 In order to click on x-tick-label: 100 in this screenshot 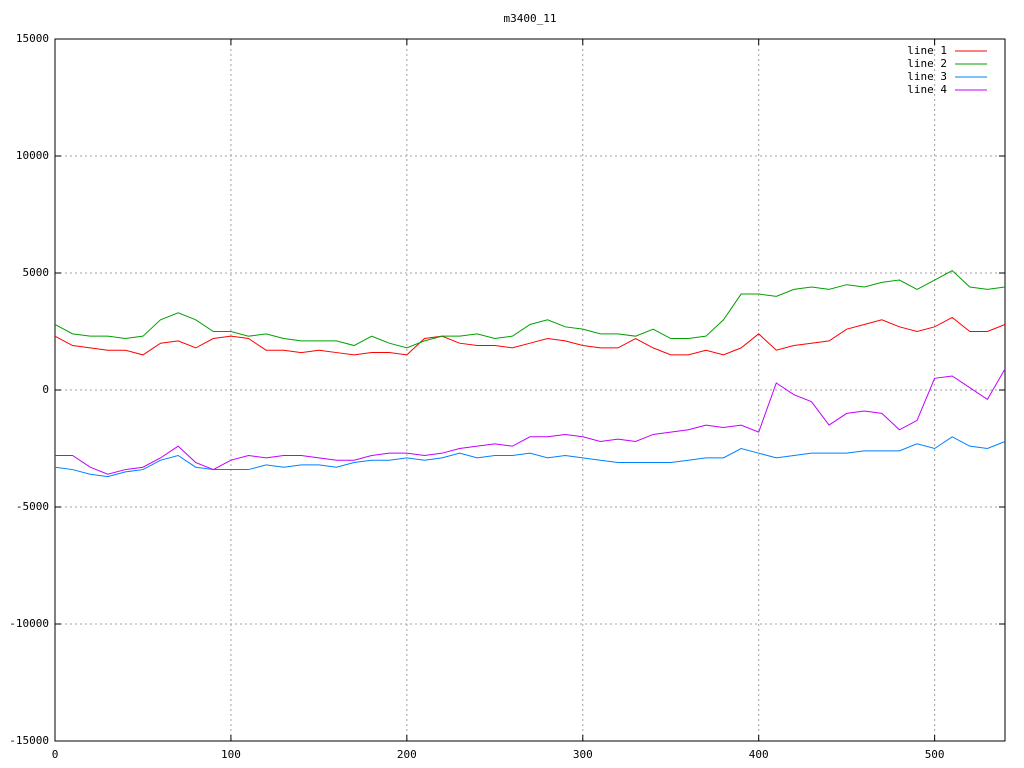, I will do `click(231, 754)`.